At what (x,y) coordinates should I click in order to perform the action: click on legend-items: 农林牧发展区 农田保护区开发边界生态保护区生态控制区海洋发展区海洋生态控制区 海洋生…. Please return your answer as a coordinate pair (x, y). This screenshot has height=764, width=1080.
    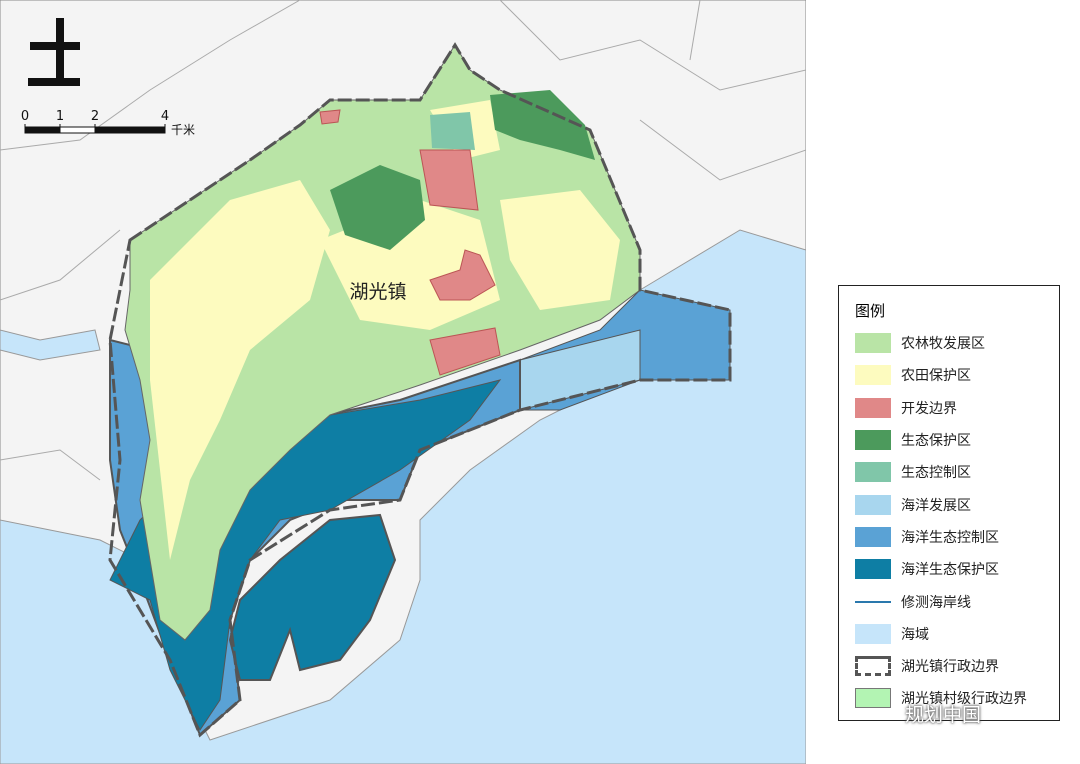
    Looking at the image, I should click on (957, 521).